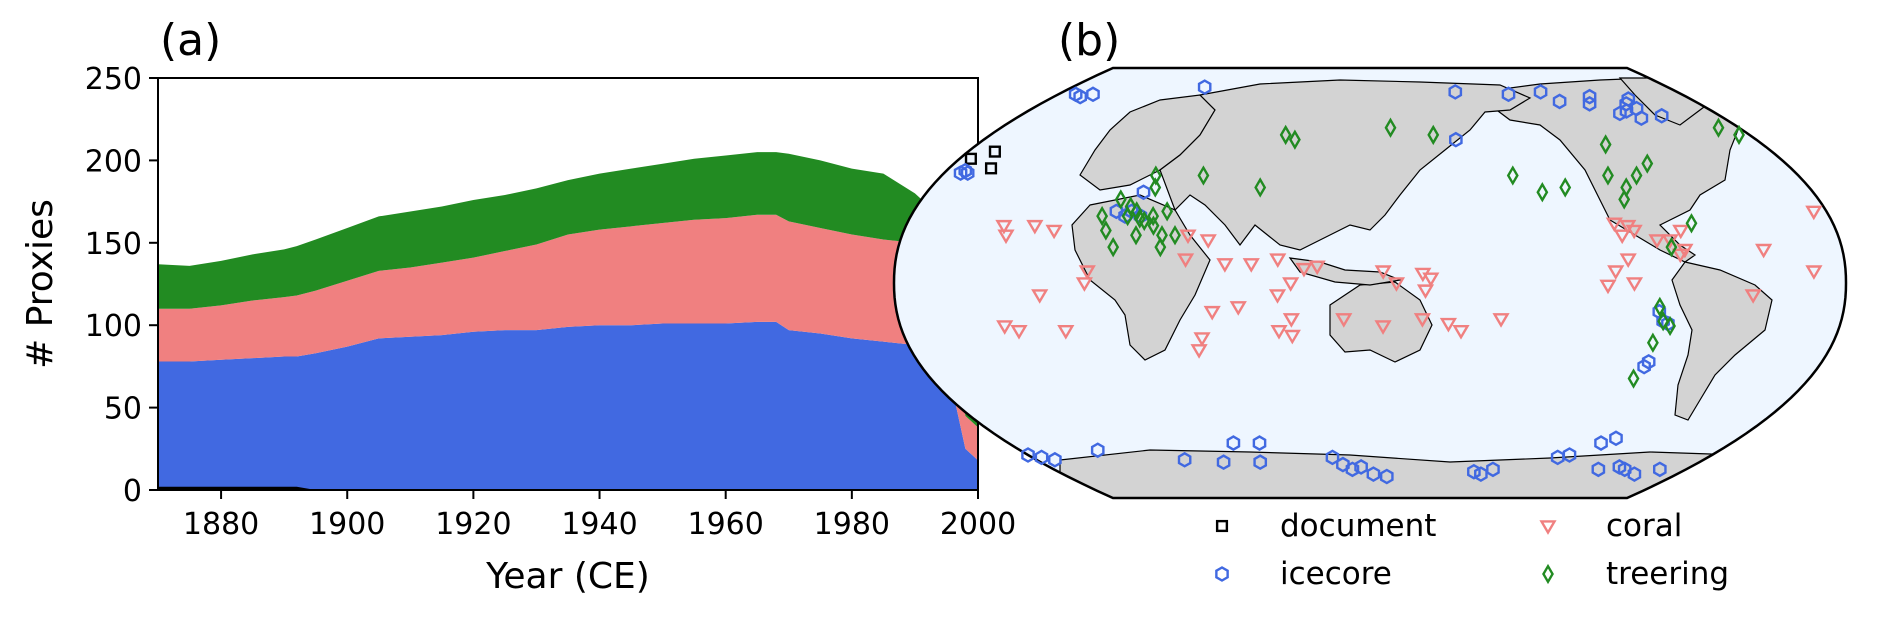  What do you see at coordinates (1336, 574) in the screenshot?
I see `legend-label-icecore: icecore` at bounding box center [1336, 574].